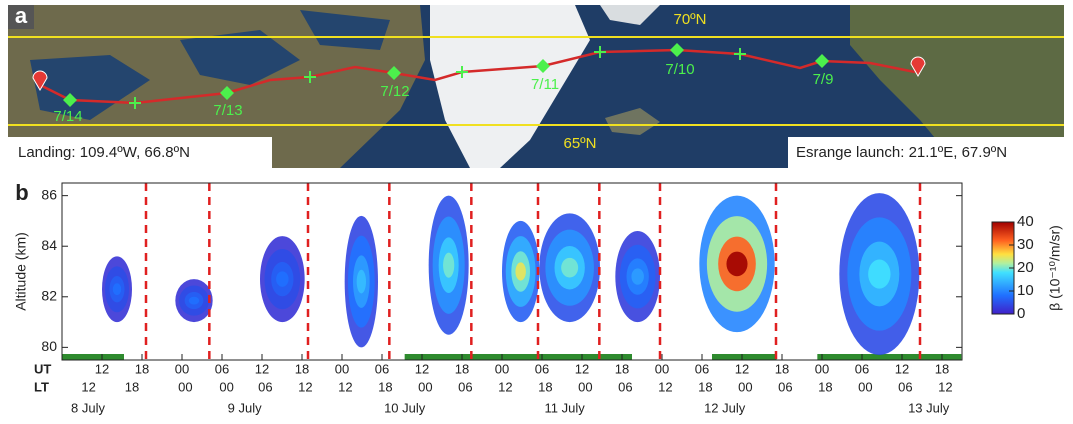  I want to click on row-label: UT, so click(42, 368).